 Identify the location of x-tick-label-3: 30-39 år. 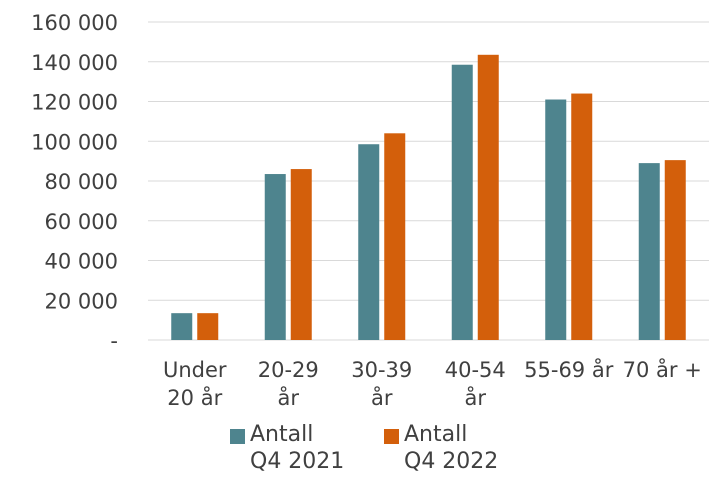
(381, 384).